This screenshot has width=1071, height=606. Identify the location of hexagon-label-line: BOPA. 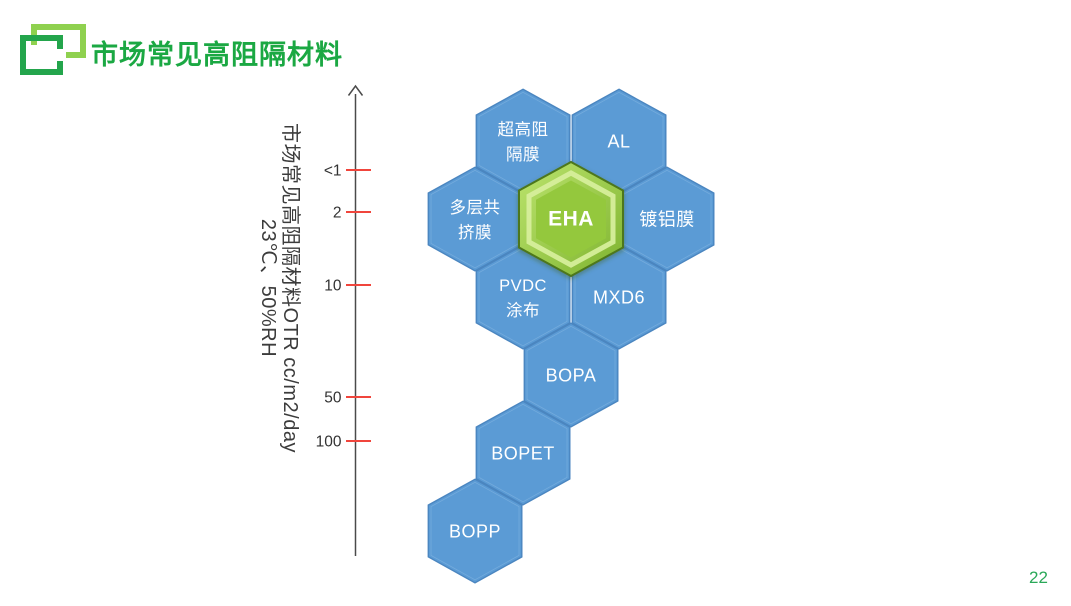
(571, 376).